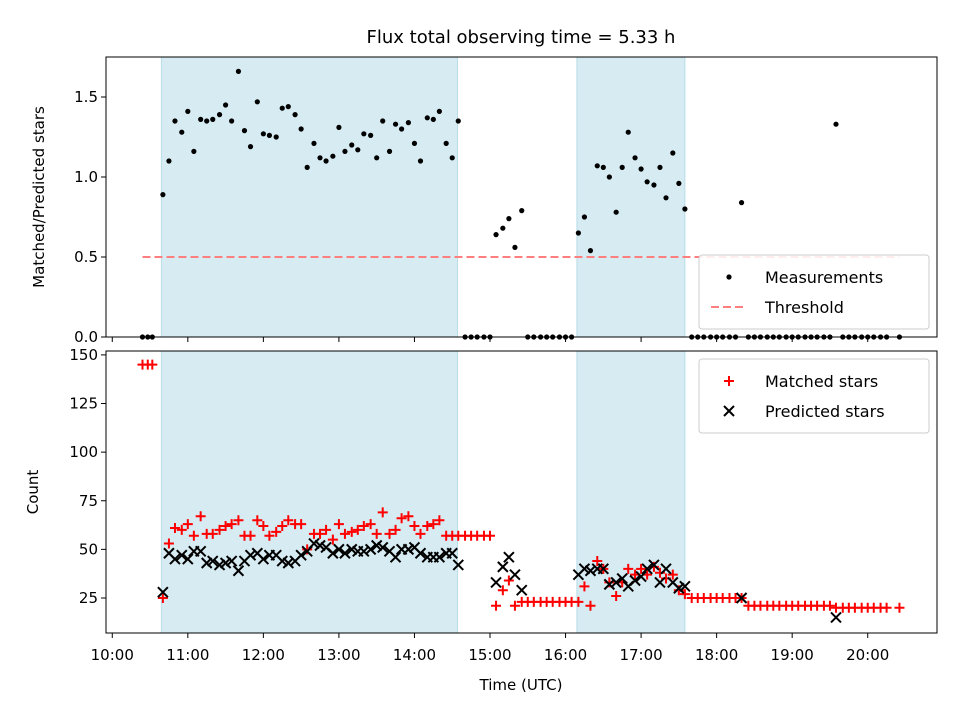  What do you see at coordinates (814, 292) in the screenshot?
I see `legend-box` at bounding box center [814, 292].